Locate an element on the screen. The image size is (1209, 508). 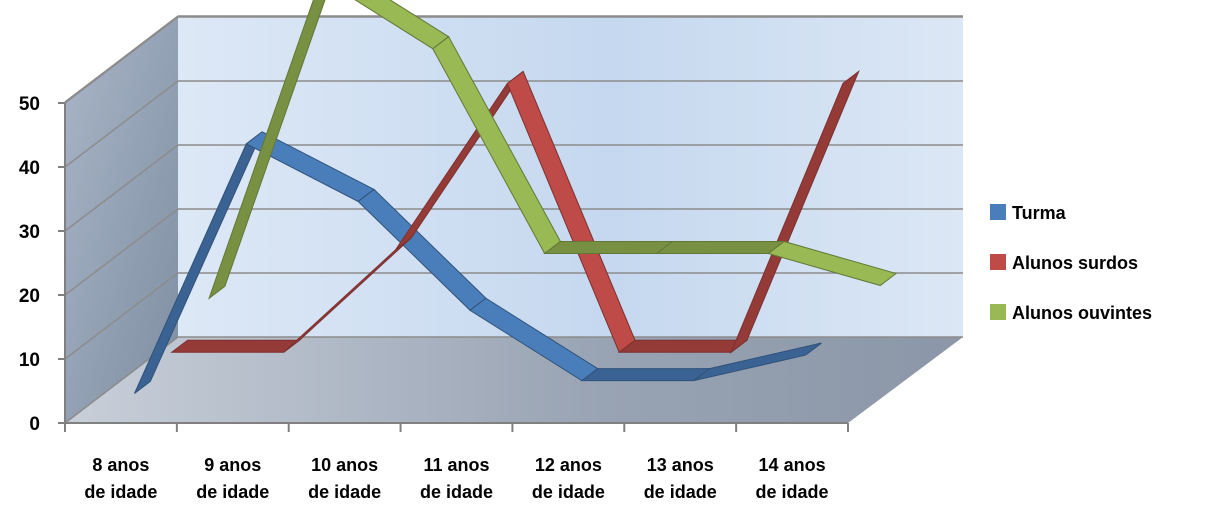
legend-label: Alunos ouvintes is located at coordinates (1082, 313).